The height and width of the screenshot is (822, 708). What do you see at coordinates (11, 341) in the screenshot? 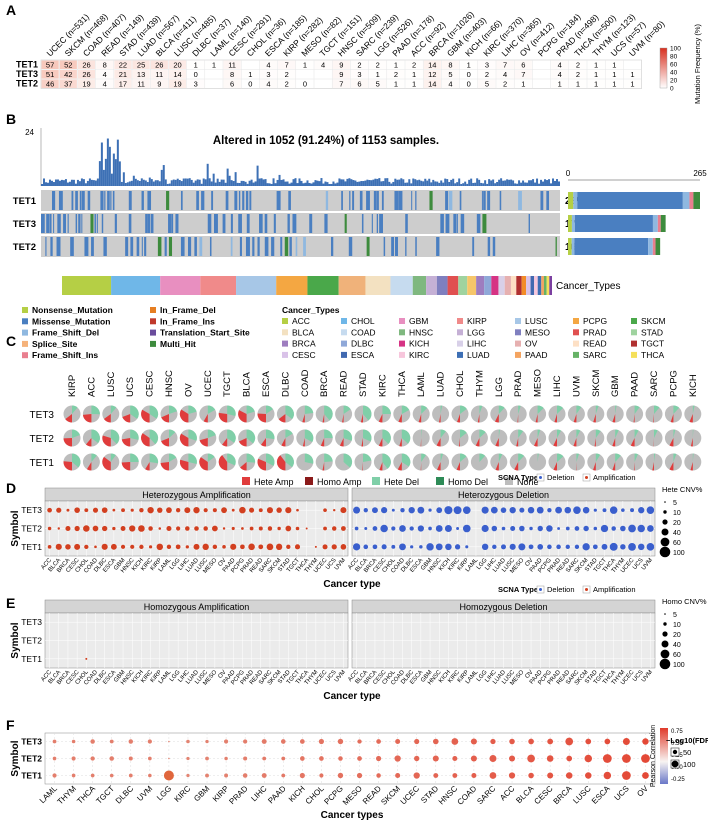
I see `panel-letter-c: C` at bounding box center [11, 341].